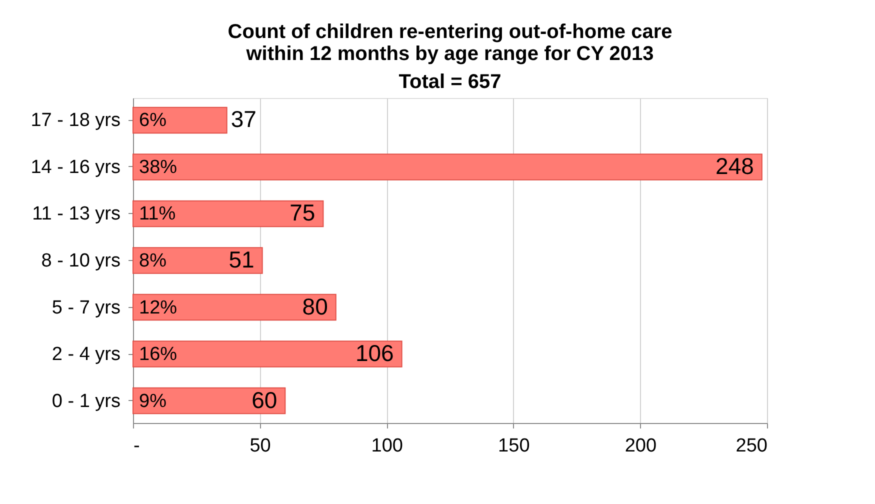 This screenshot has width=875, height=504. What do you see at coordinates (75, 121) in the screenshot?
I see `y-tick-label: 17 - 18 yrs` at bounding box center [75, 121].